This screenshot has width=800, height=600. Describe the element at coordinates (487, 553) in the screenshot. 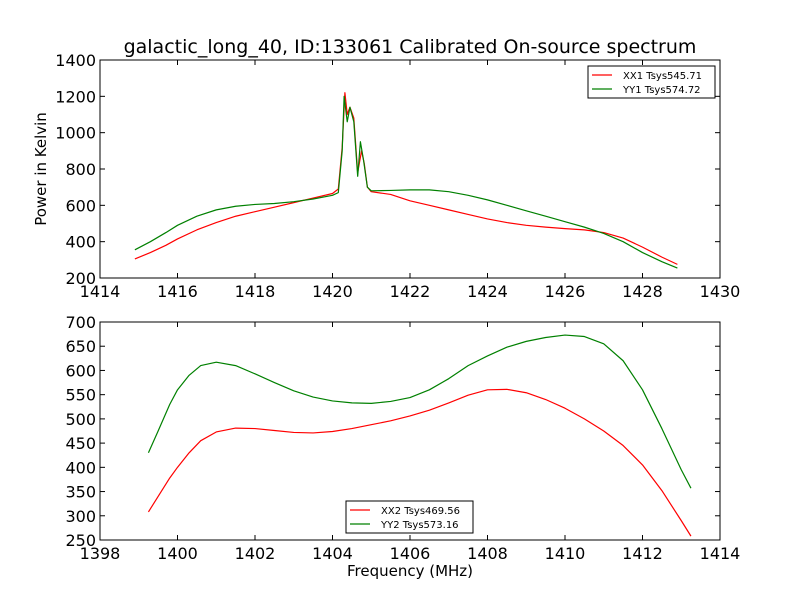

I see `x-tick-label: 1408` at that location.